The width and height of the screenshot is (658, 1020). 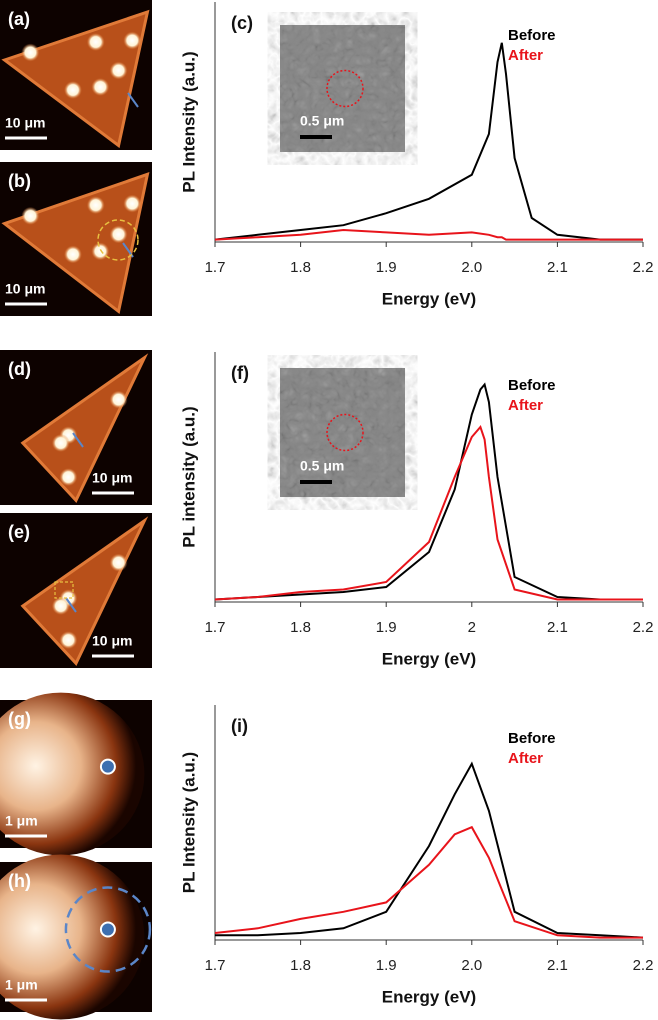 I want to click on panel-label: (h), so click(x=19, y=881).